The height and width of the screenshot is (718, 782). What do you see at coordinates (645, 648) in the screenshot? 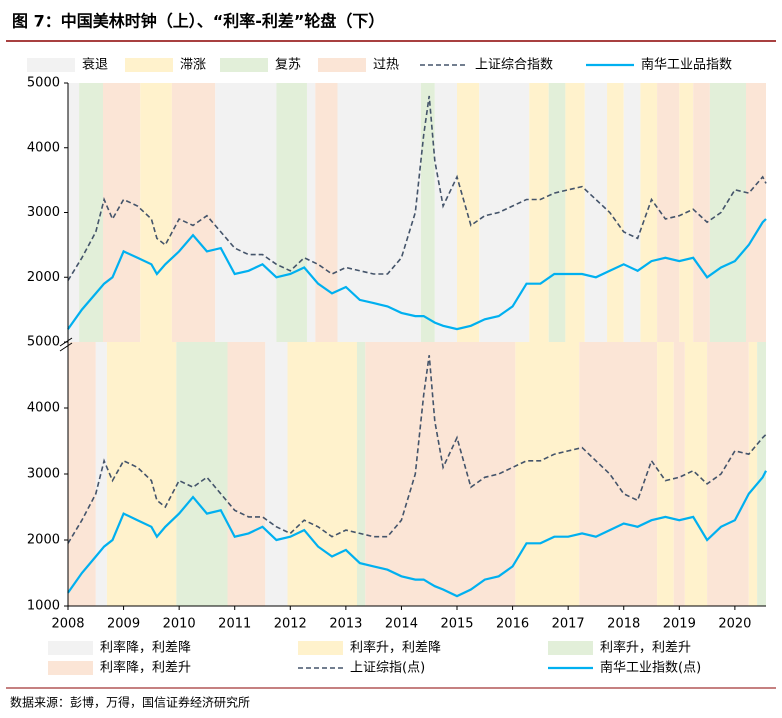
I see `legend-label: 利率升，利差升` at bounding box center [645, 648].